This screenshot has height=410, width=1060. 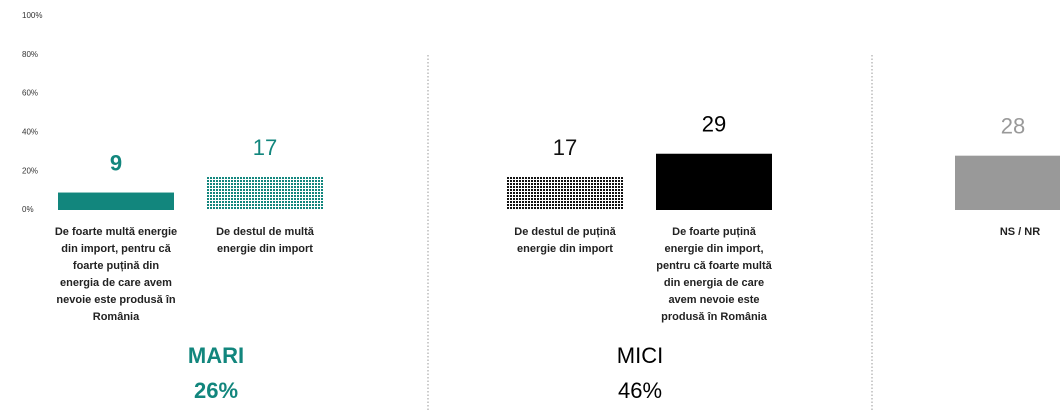 What do you see at coordinates (216, 355) in the screenshot?
I see `group-name: MARI` at bounding box center [216, 355].